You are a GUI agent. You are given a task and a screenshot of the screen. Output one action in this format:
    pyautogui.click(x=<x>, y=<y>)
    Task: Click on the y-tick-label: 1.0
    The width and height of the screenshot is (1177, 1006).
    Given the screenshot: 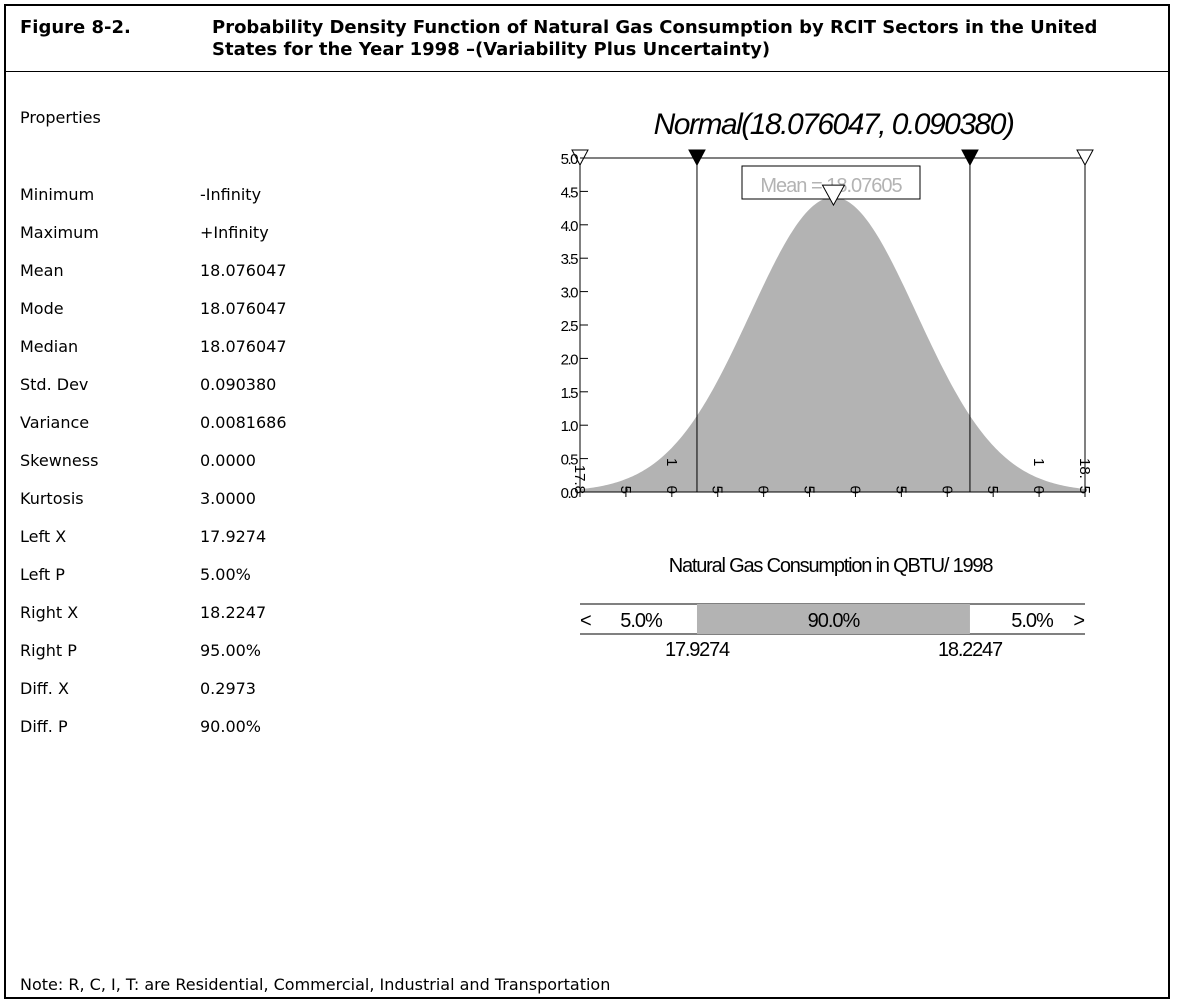 What is the action you would take?
    pyautogui.click(x=570, y=426)
    